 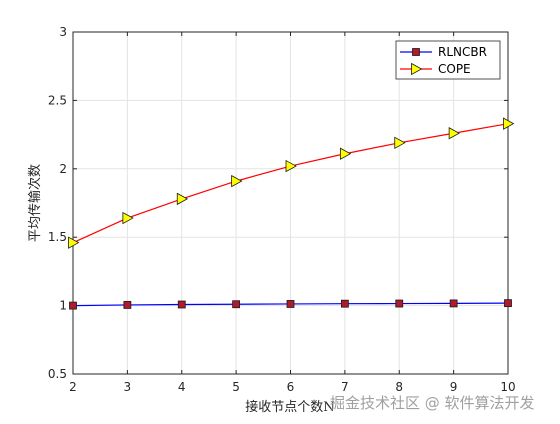 I want to click on series-rlncbr, so click(x=290, y=304).